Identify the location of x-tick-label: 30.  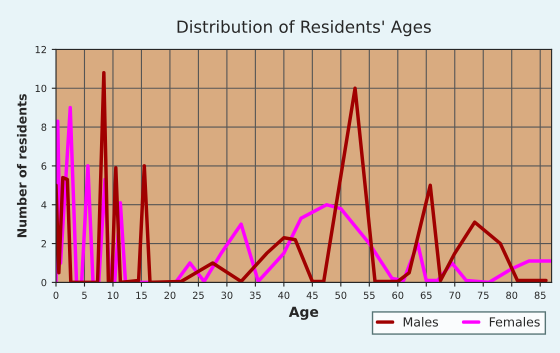
(226, 295).